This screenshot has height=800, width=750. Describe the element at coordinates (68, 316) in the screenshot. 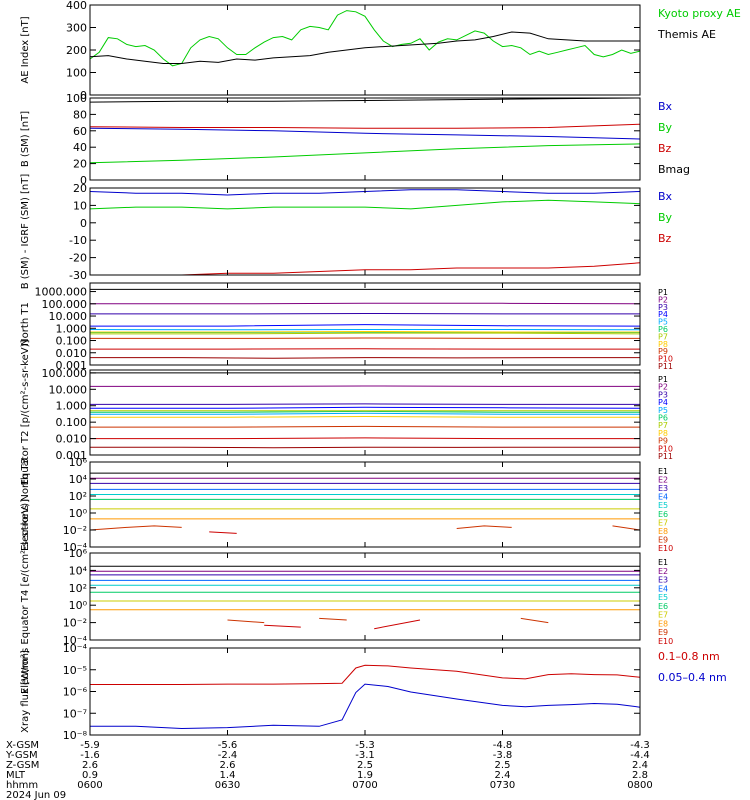

I see `ytick-label-pnorth: 10.000` at that location.